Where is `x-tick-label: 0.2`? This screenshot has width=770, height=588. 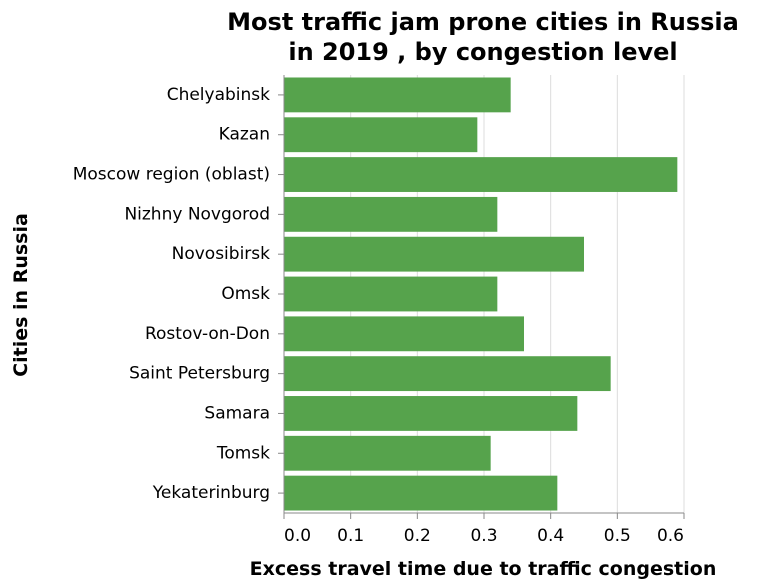
x-tick-label: 0.2 is located at coordinates (417, 536).